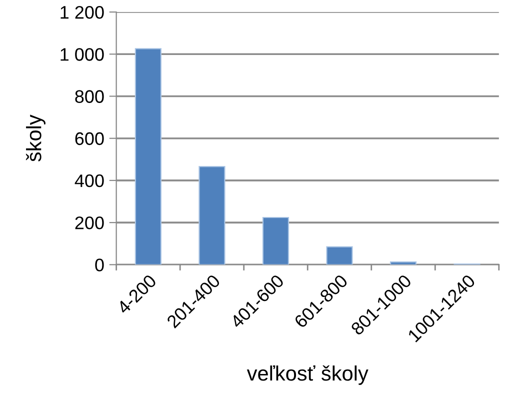  What do you see at coordinates (36, 138) in the screenshot?
I see `y-axis-title: školy` at bounding box center [36, 138].